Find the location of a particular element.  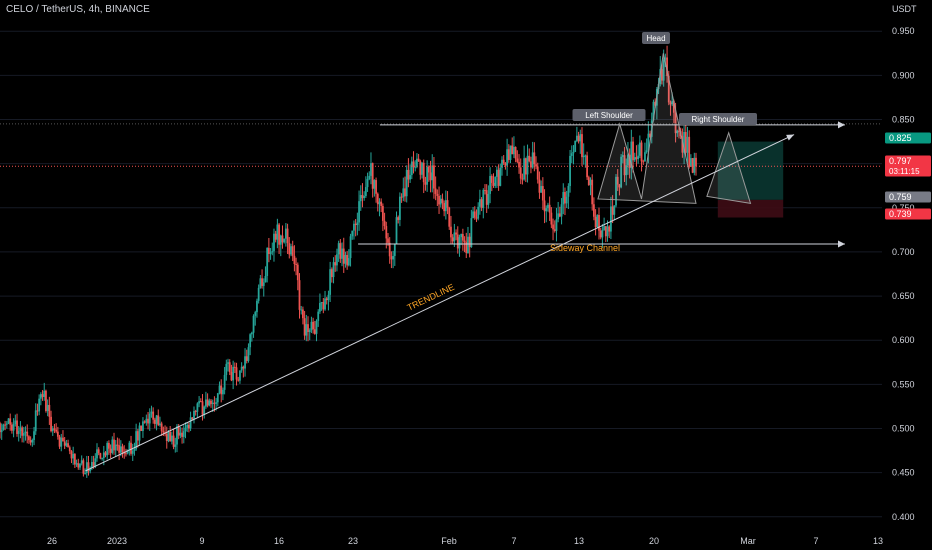

left-shoulder-label: Left Shoulder is located at coordinates (609, 115).